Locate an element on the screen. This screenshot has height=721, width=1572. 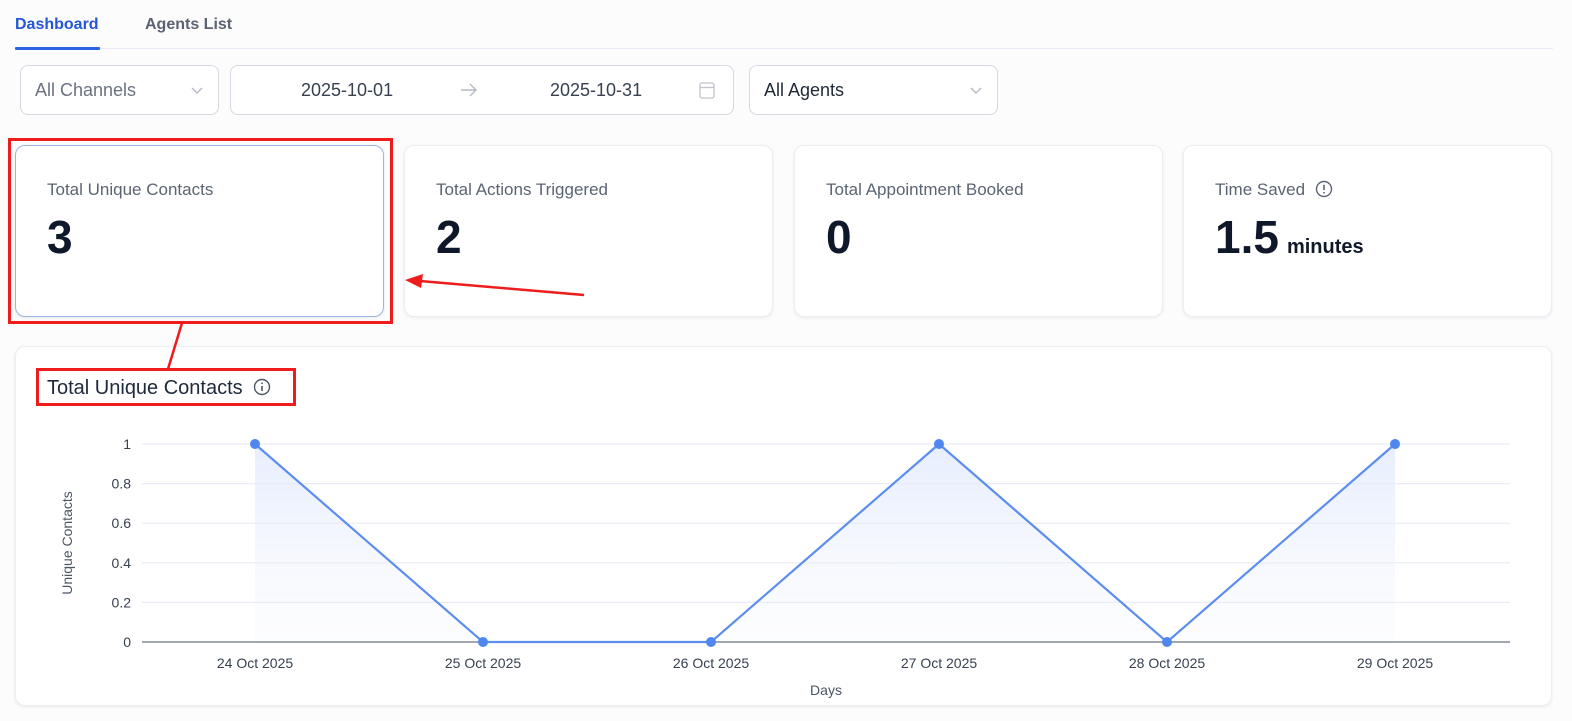
x-tick-label: 29 Oct 2025 is located at coordinates (1395, 663).